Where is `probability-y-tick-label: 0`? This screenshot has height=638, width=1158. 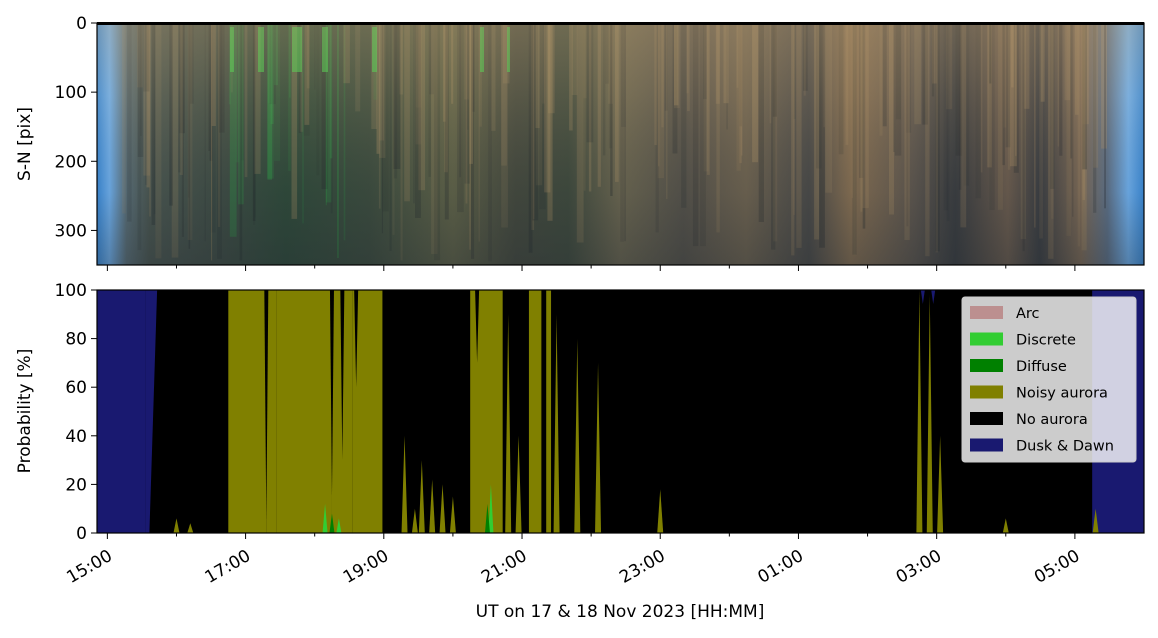
probability-y-tick-label: 0 is located at coordinates (81, 534).